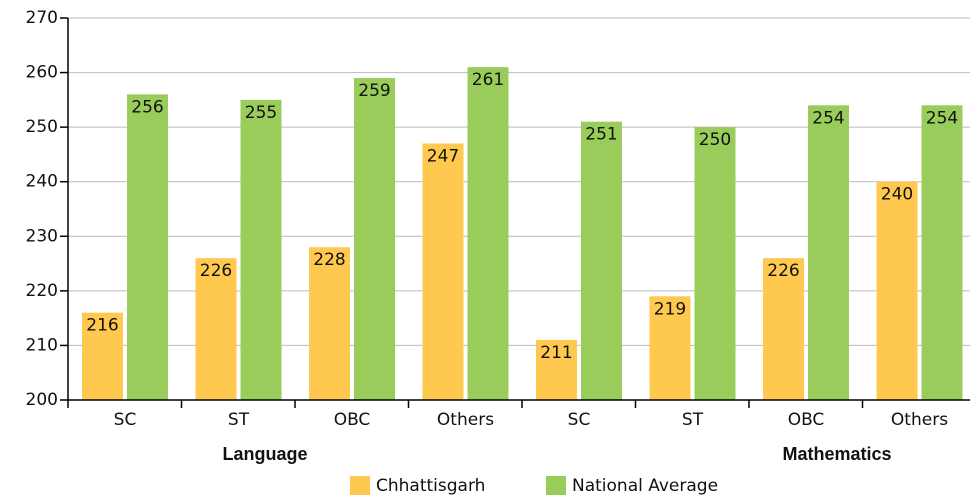  What do you see at coordinates (42, 291) in the screenshot?
I see `y-tick-label: 220` at bounding box center [42, 291].